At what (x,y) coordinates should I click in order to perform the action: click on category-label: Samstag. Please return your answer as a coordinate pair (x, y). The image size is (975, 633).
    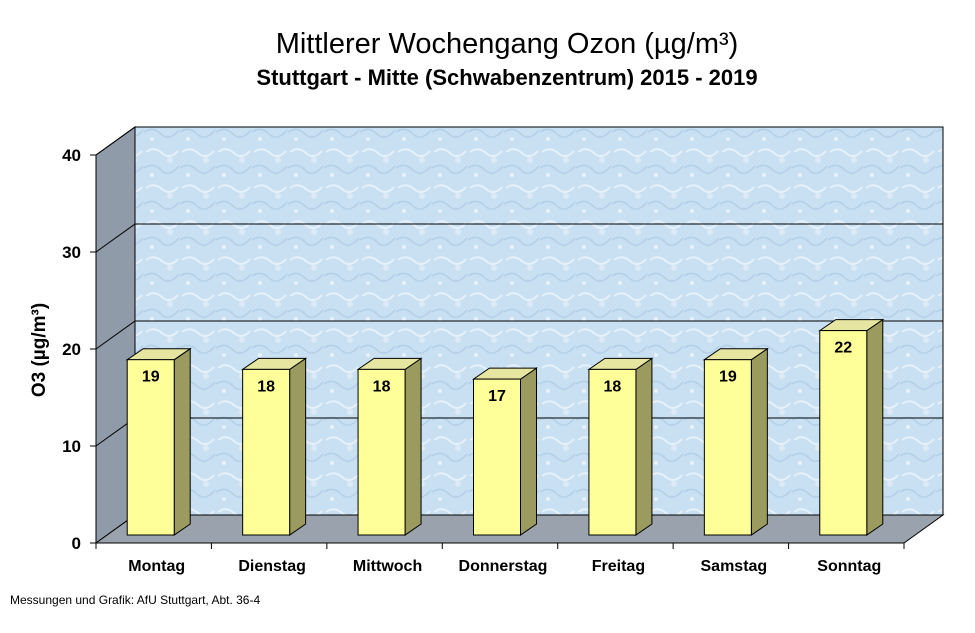
    Looking at the image, I should click on (734, 566).